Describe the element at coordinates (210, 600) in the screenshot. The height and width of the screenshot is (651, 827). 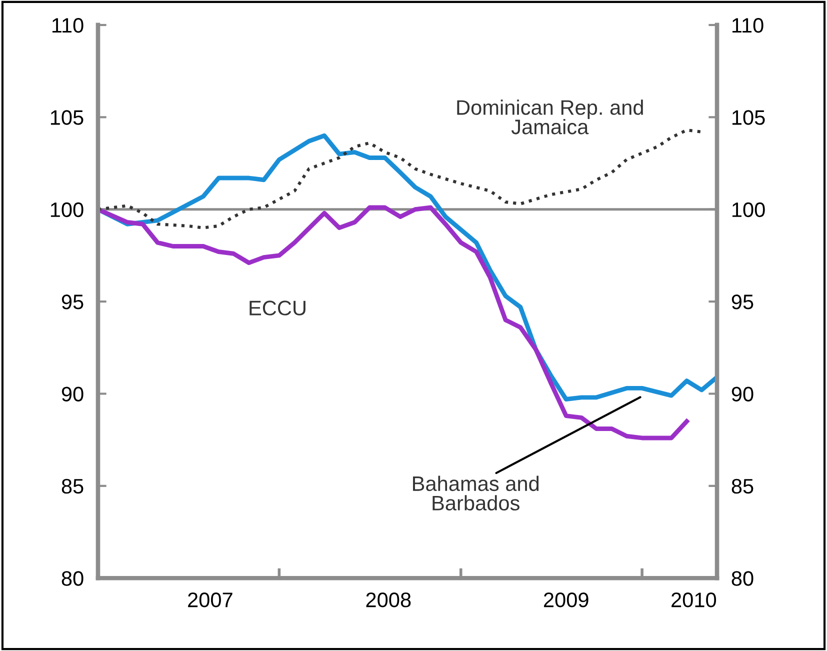
I see `x-tick-label: 2007` at that location.